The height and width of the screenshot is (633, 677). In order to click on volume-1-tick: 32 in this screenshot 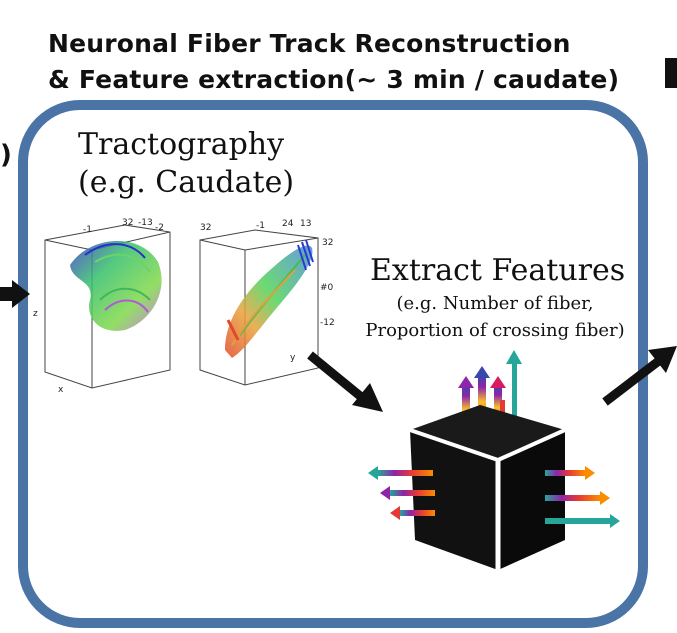, I will do `click(127, 223)`.